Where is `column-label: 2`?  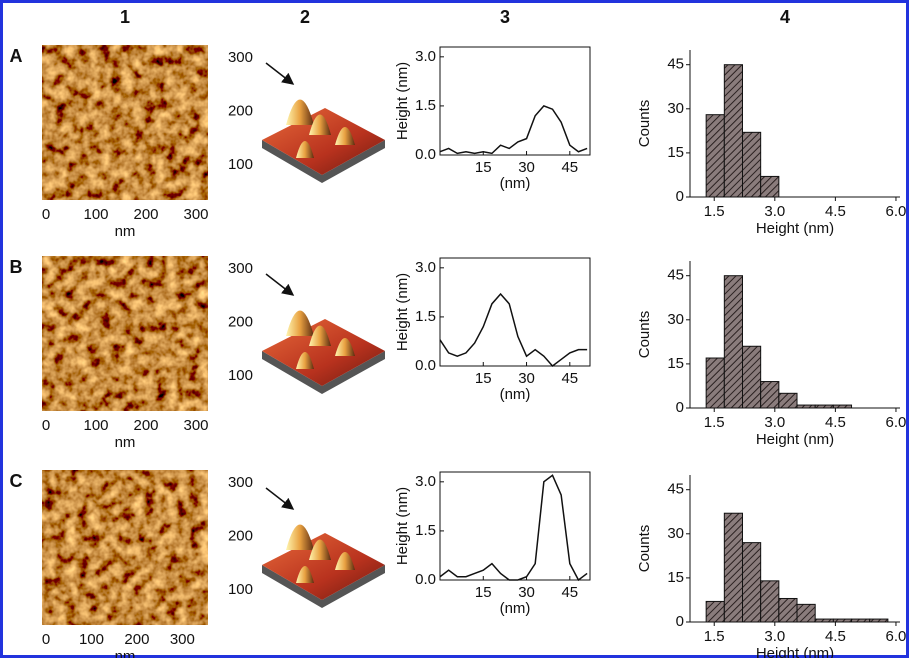 column-label: 2 is located at coordinates (305, 17).